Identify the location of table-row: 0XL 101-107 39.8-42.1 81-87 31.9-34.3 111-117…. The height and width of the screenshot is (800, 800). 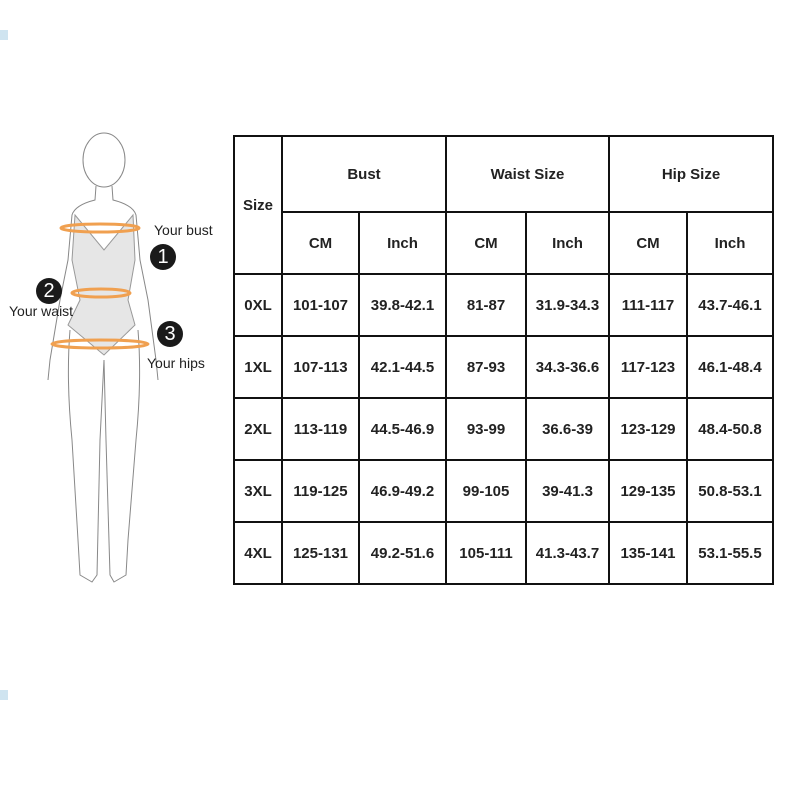
(503, 305).